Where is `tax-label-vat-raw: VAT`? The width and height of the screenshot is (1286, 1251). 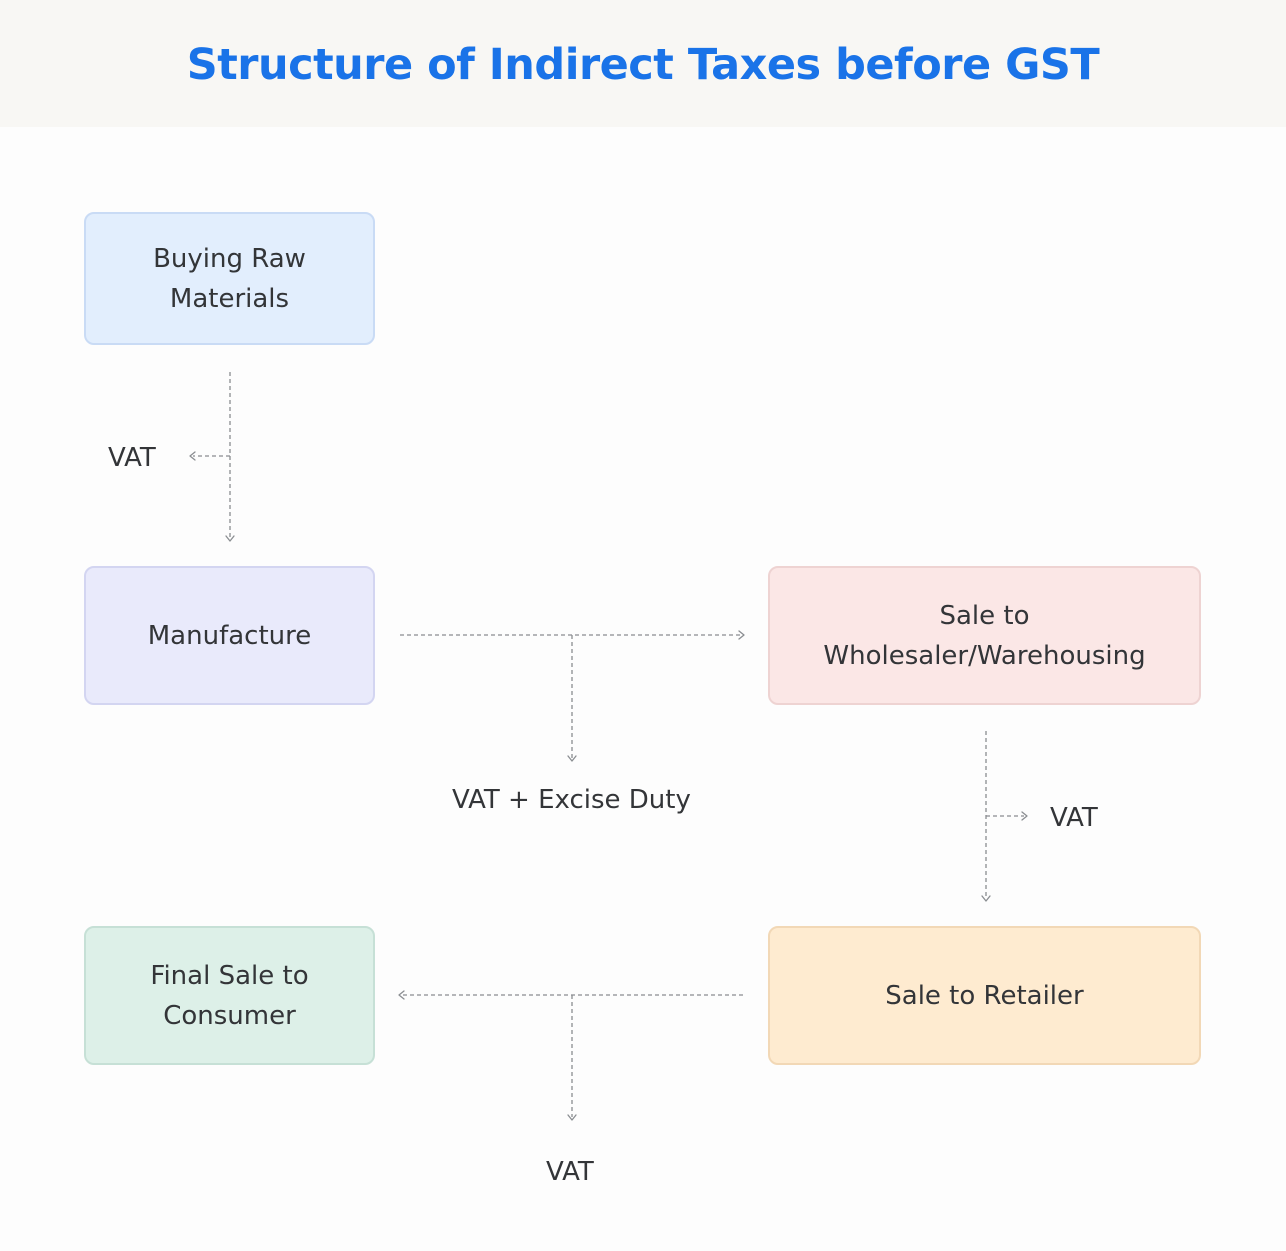 tax-label-vat-raw: VAT is located at coordinates (132, 458).